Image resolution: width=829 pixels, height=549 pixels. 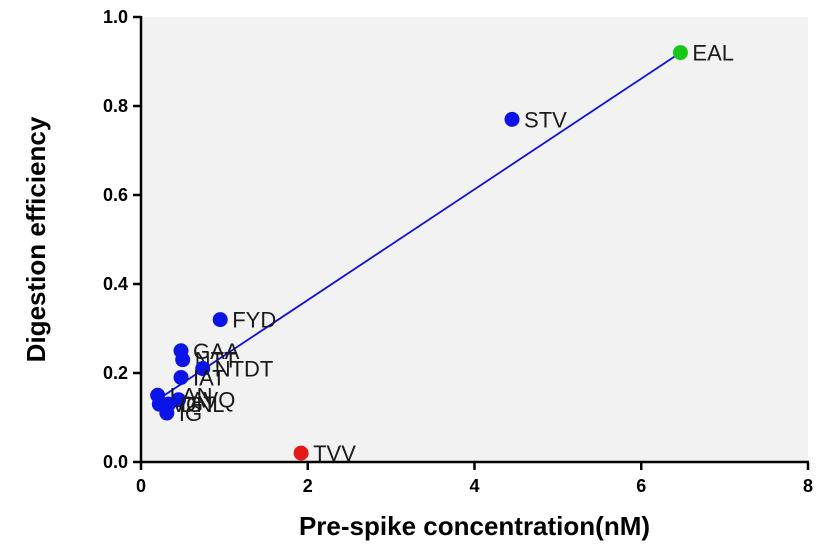 What do you see at coordinates (115, 373) in the screenshot?
I see `y-tick-label: 0.2` at bounding box center [115, 373].